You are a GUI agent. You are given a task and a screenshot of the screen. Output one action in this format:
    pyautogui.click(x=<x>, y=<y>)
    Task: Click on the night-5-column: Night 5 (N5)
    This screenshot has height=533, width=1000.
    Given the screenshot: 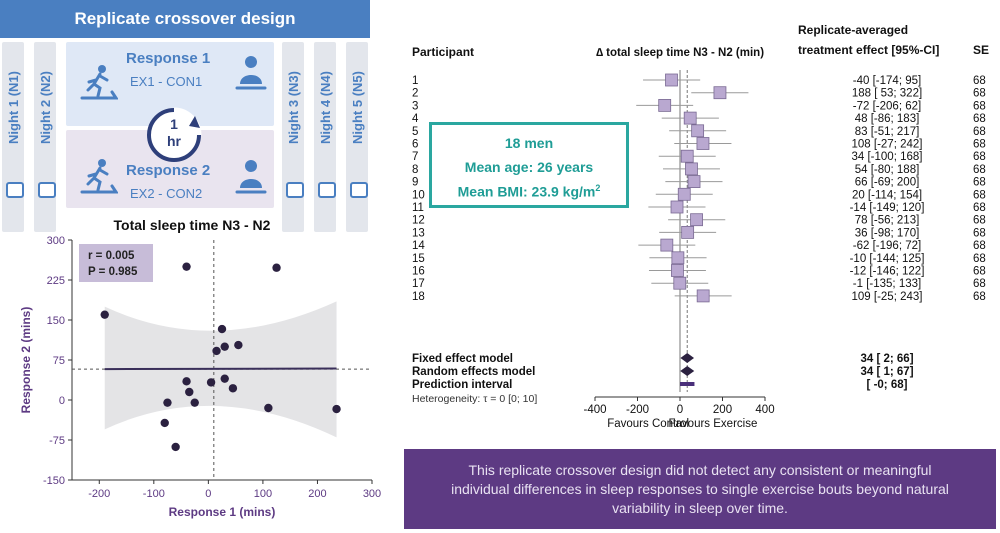 What is the action you would take?
    pyautogui.click(x=357, y=137)
    